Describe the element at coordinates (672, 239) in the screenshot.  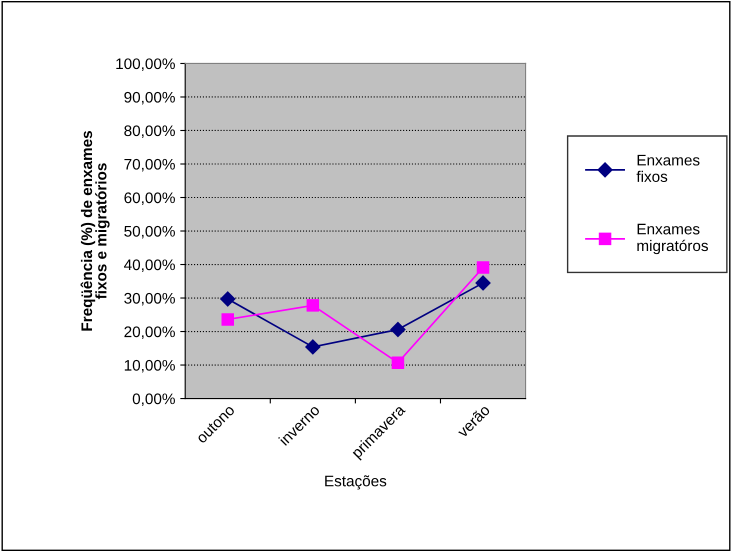
I see `legend-label: Enxames migratóros` at that location.